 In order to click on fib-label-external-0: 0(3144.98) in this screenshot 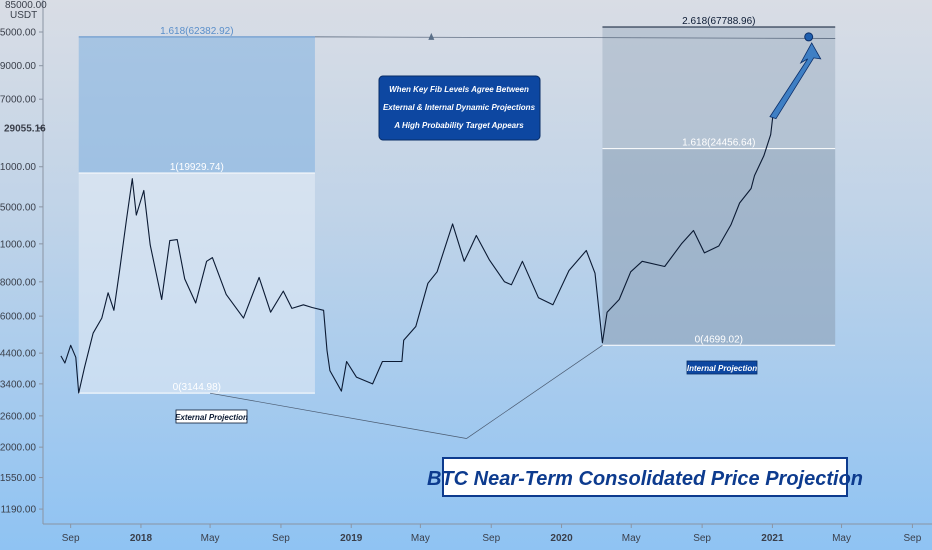, I will do `click(197, 387)`.